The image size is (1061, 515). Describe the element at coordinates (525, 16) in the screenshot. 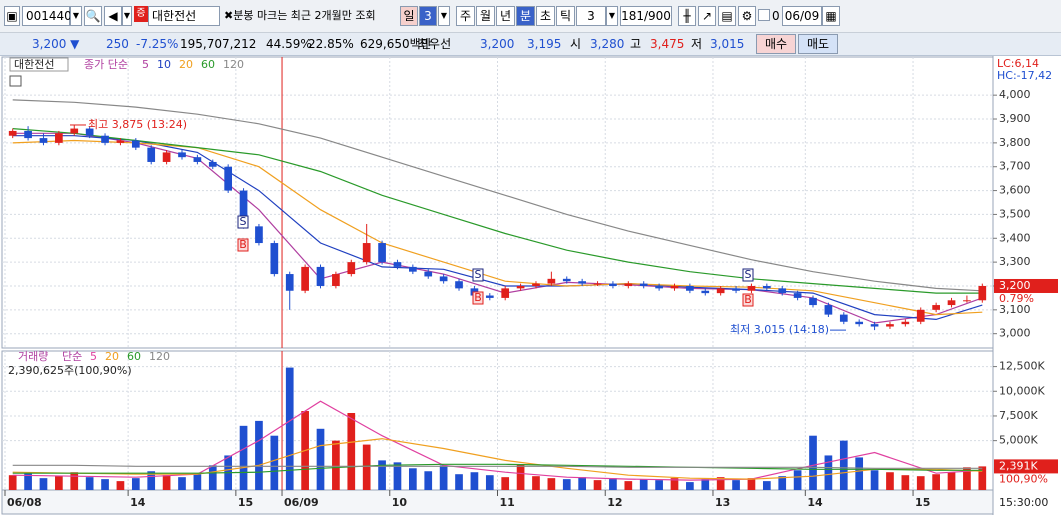

I see `period-button: 분` at that location.